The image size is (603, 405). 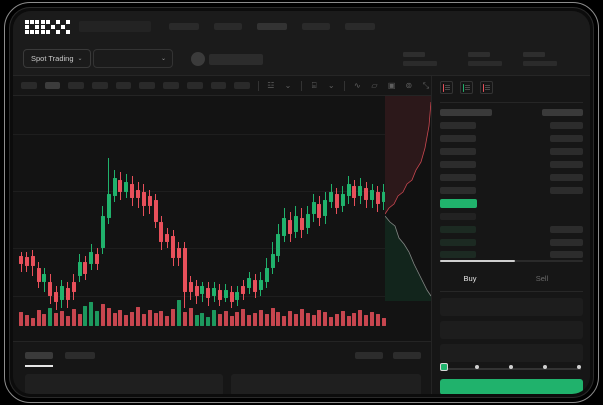 I want to click on orders-panel, so click(x=222, y=367).